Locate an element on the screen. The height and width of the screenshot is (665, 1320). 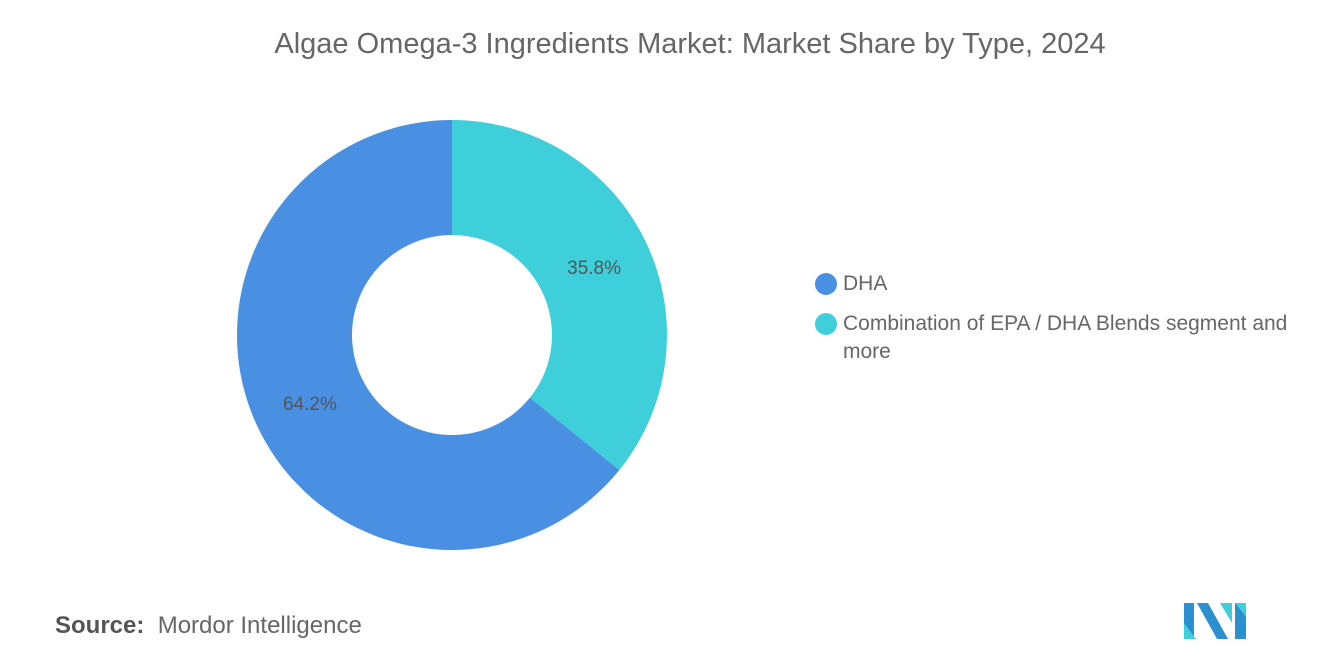
slice-combination is located at coordinates (559, 295).